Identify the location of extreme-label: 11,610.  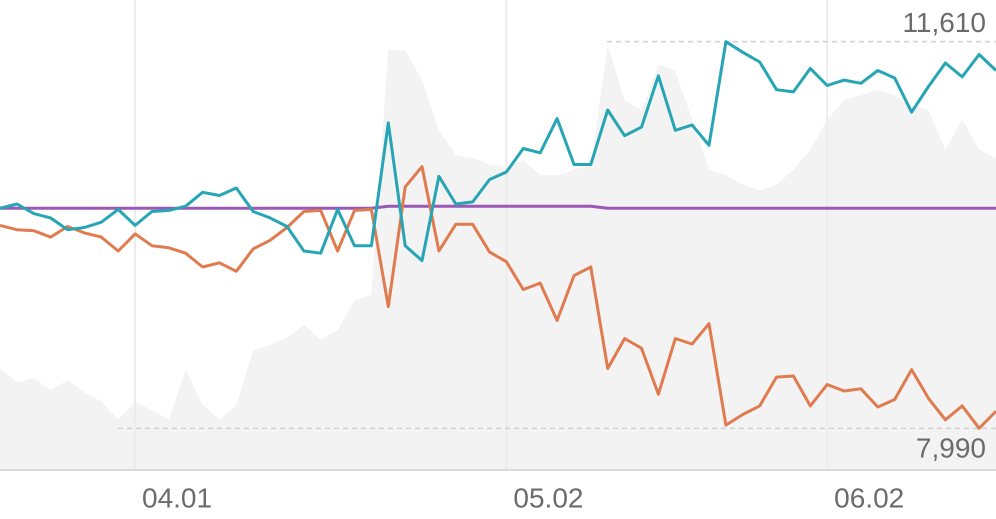
(944, 22).